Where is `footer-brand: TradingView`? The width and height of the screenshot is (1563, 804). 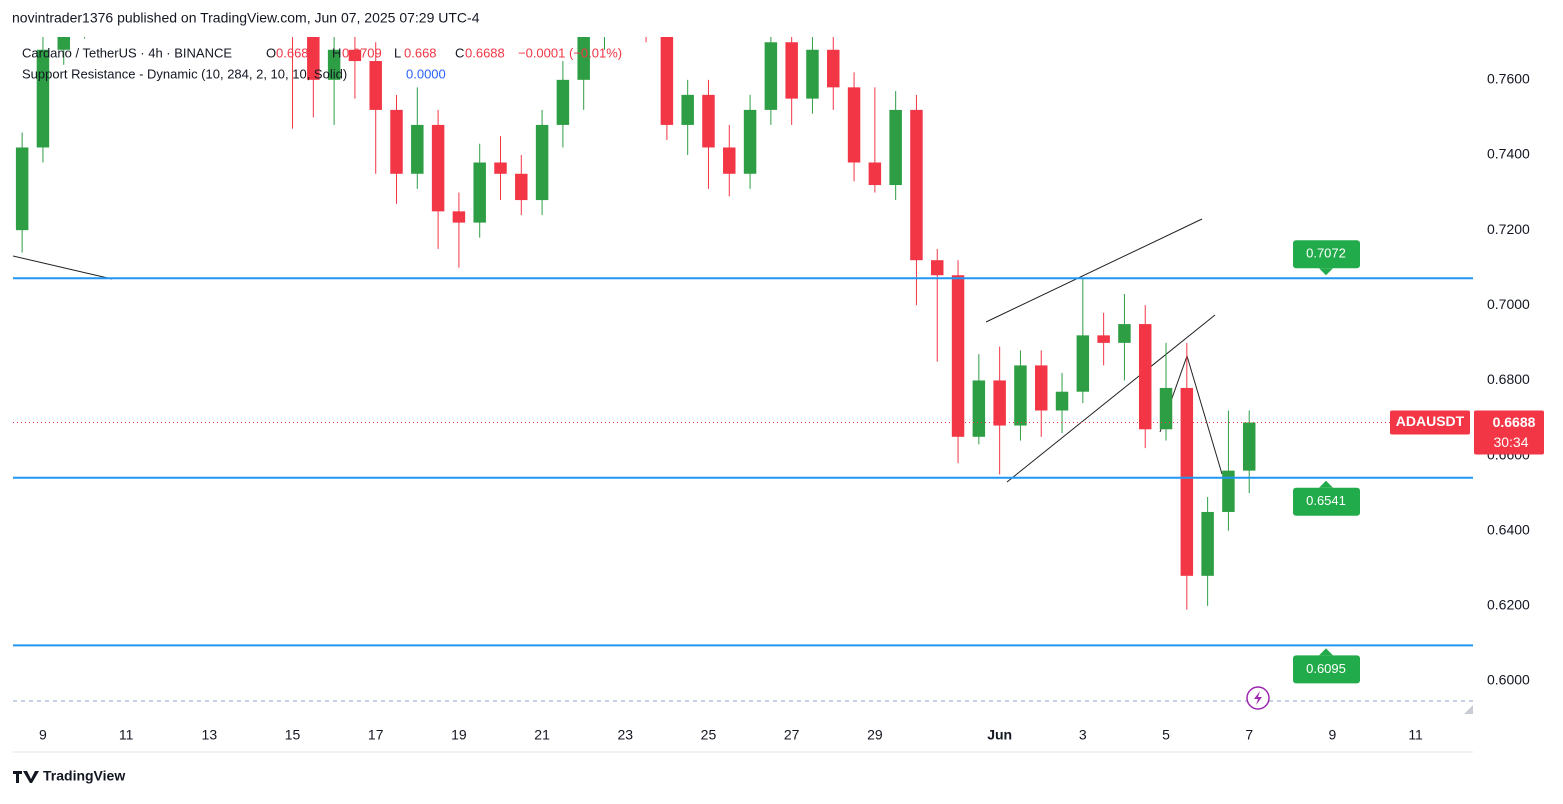
footer-brand: TradingView is located at coordinates (84, 776).